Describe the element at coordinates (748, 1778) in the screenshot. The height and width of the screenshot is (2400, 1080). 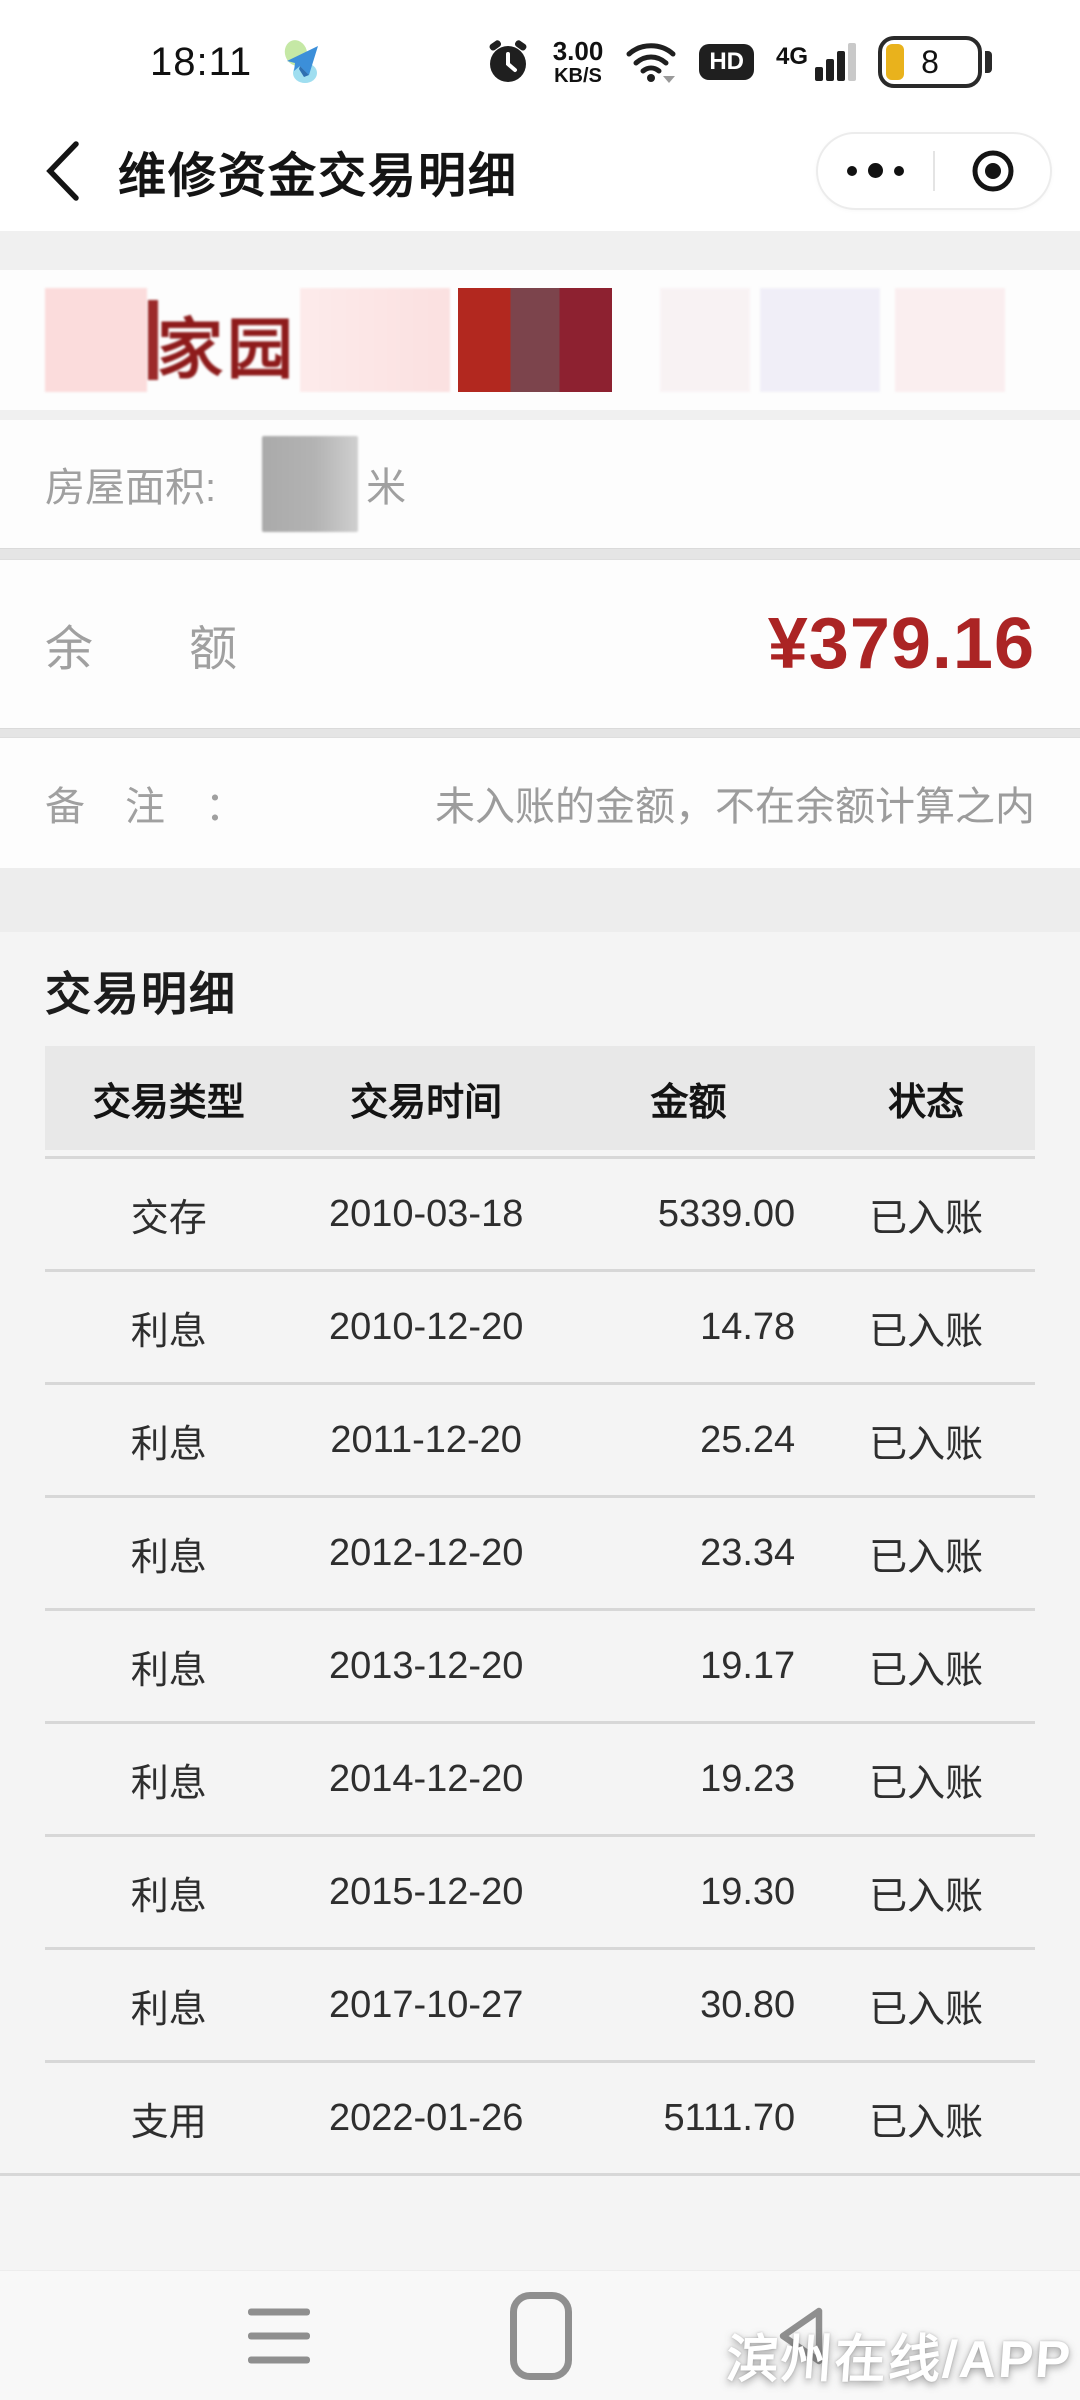
I see `cell-amount: 19.23` at that location.